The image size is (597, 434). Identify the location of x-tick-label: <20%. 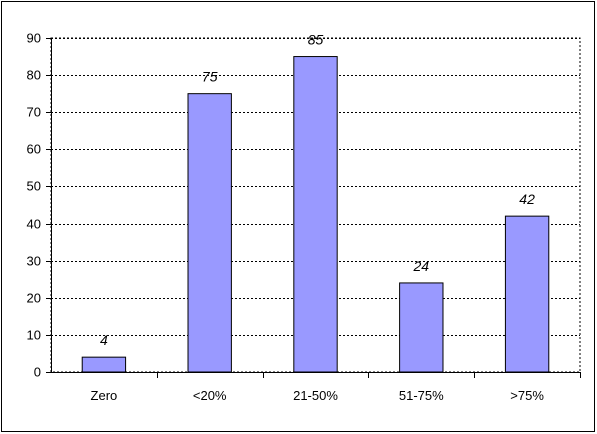
(210, 395).